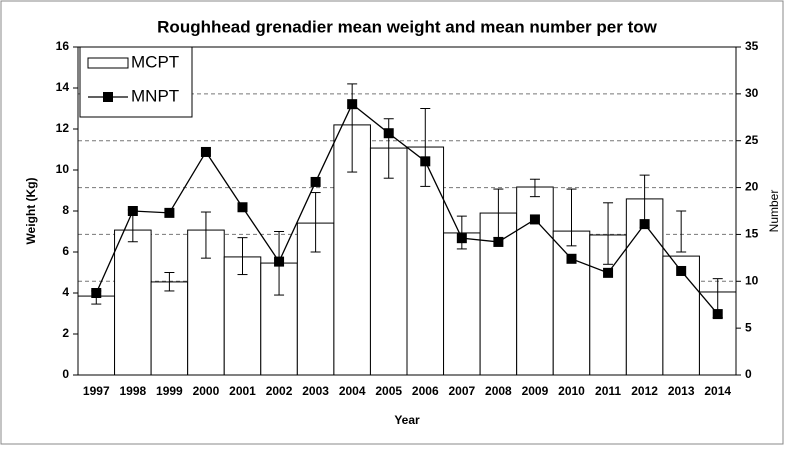 This screenshot has width=785, height=451. I want to click on y-tick-label: 10, so click(63, 169).